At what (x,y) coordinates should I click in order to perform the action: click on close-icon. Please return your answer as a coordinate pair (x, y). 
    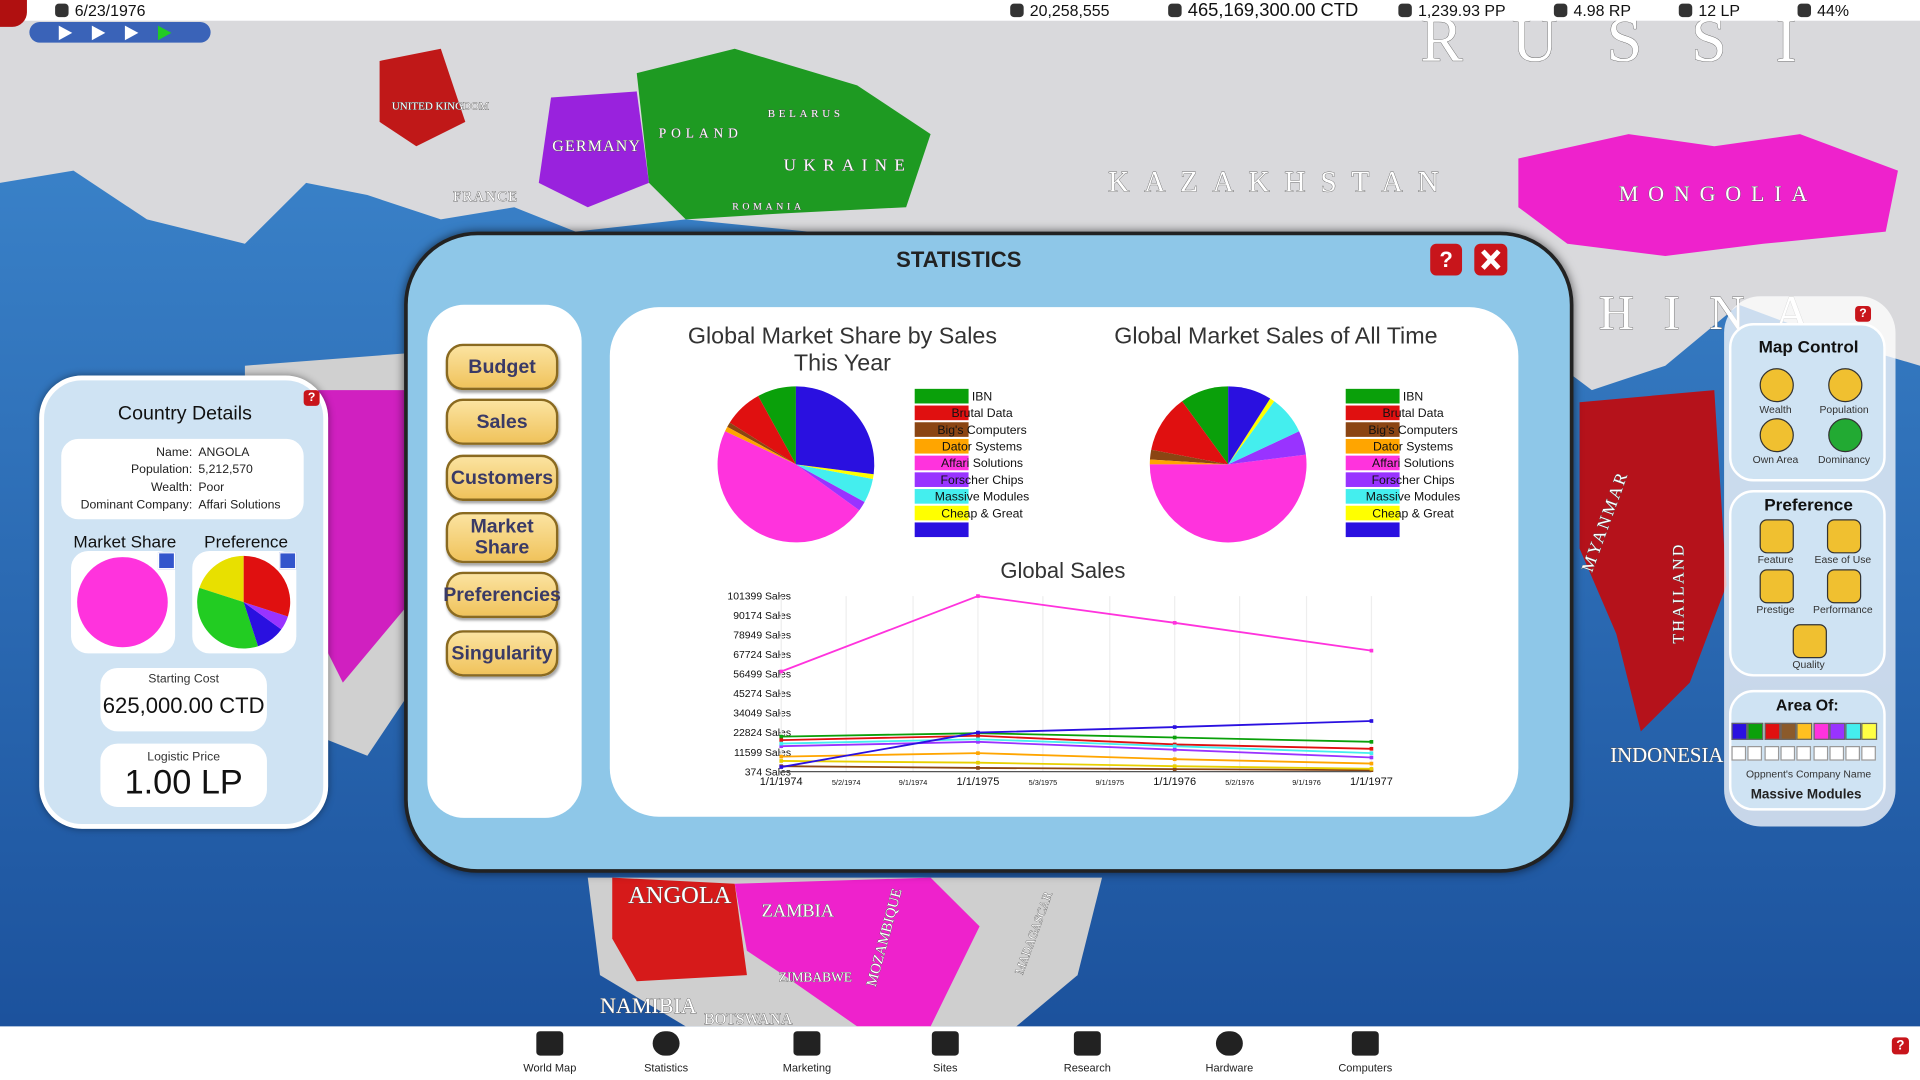
    Looking at the image, I should click on (1491, 259).